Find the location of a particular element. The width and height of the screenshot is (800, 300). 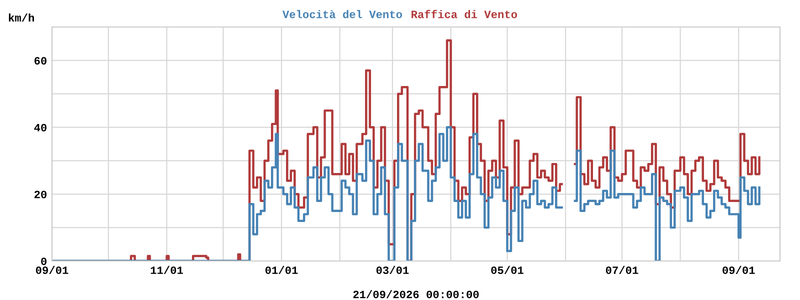

y-tick-label: 40 is located at coordinates (40, 128).